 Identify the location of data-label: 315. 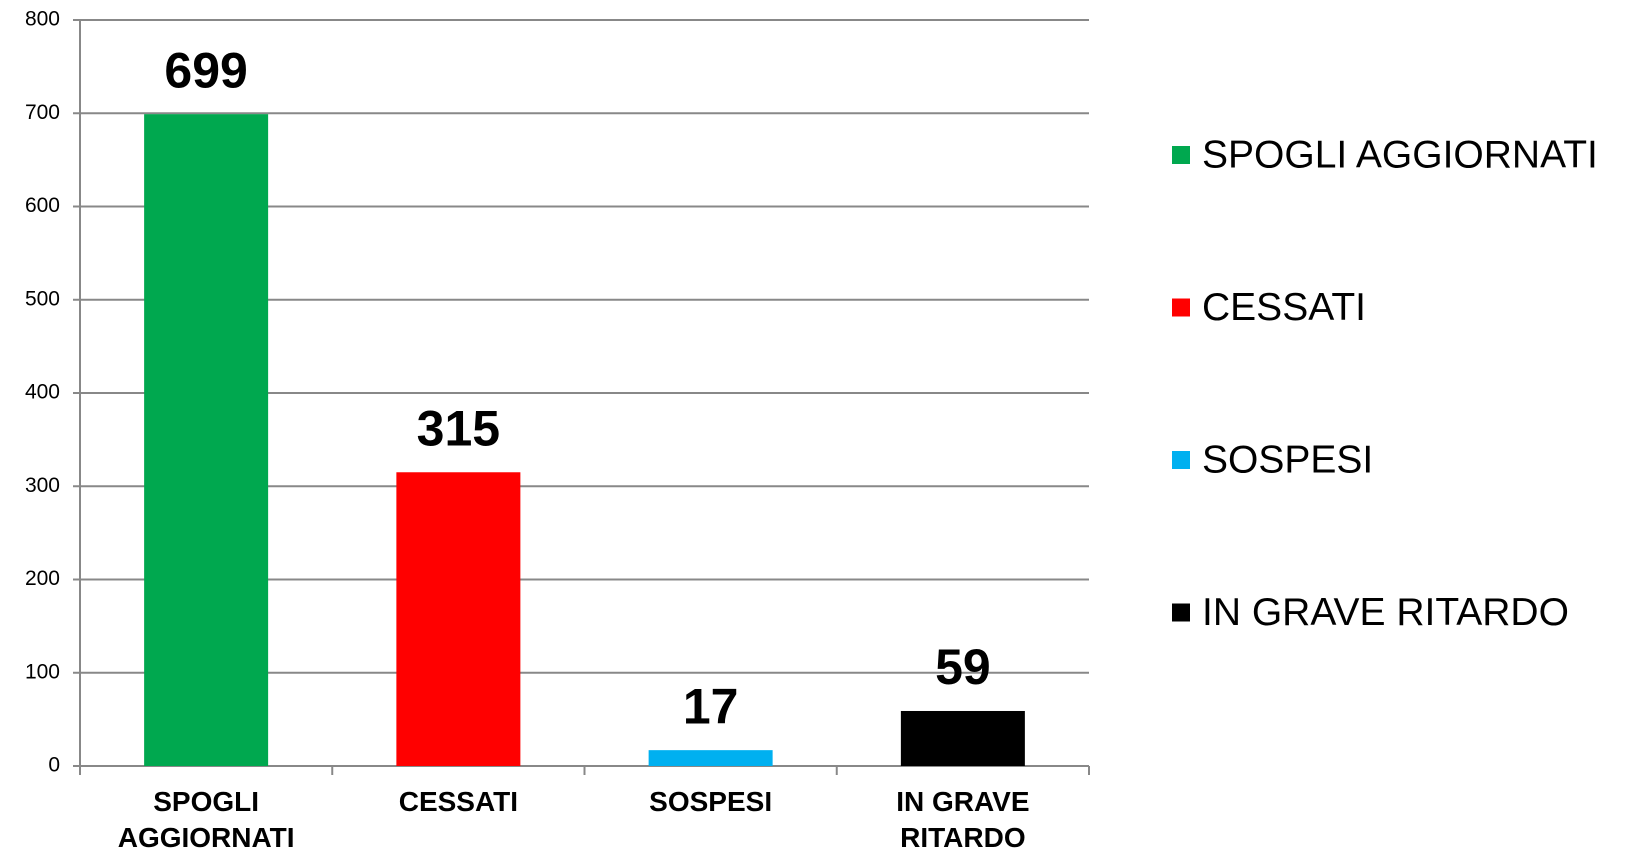
(458, 428).